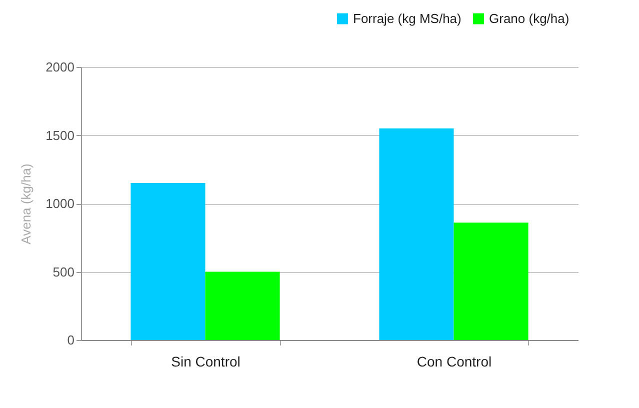  What do you see at coordinates (63, 272) in the screenshot?
I see `y-tick-label: 500` at bounding box center [63, 272].